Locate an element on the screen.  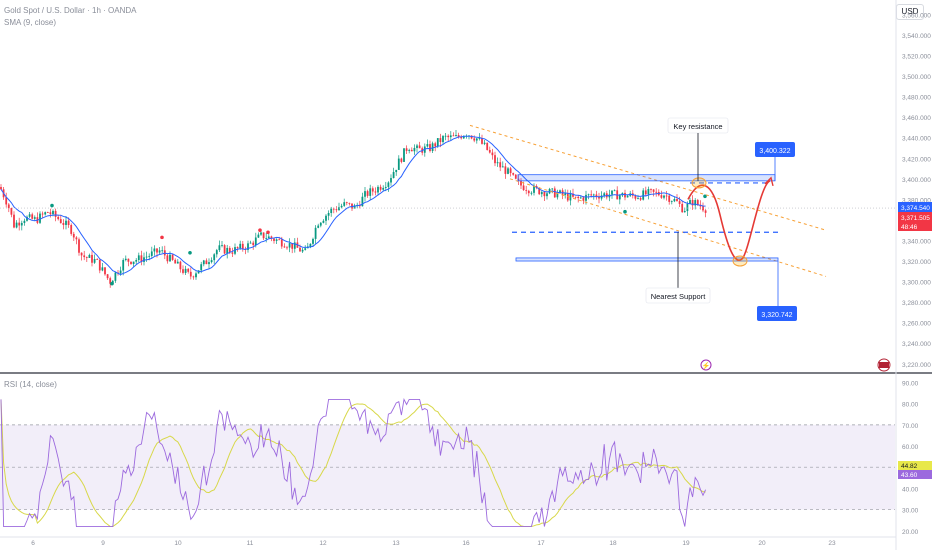
rsi-ma-tag is located at coordinates (915, 465).